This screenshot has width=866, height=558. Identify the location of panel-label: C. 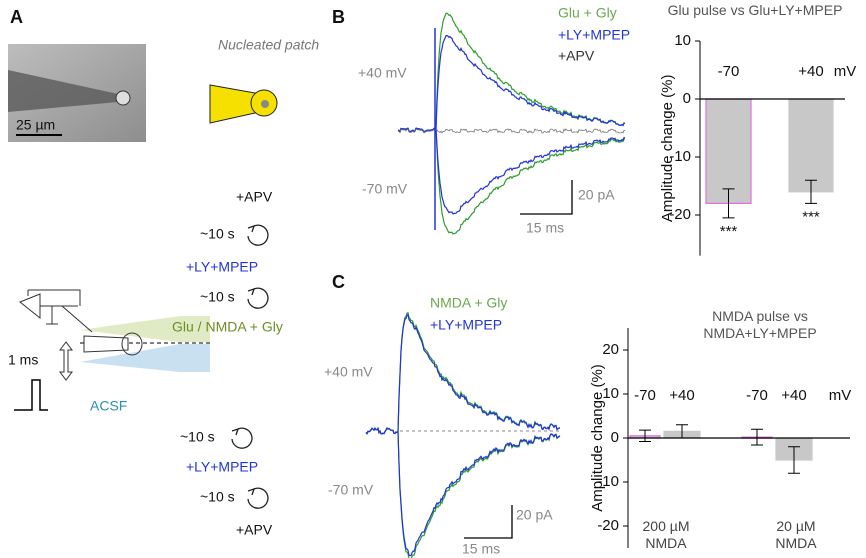
(338, 282).